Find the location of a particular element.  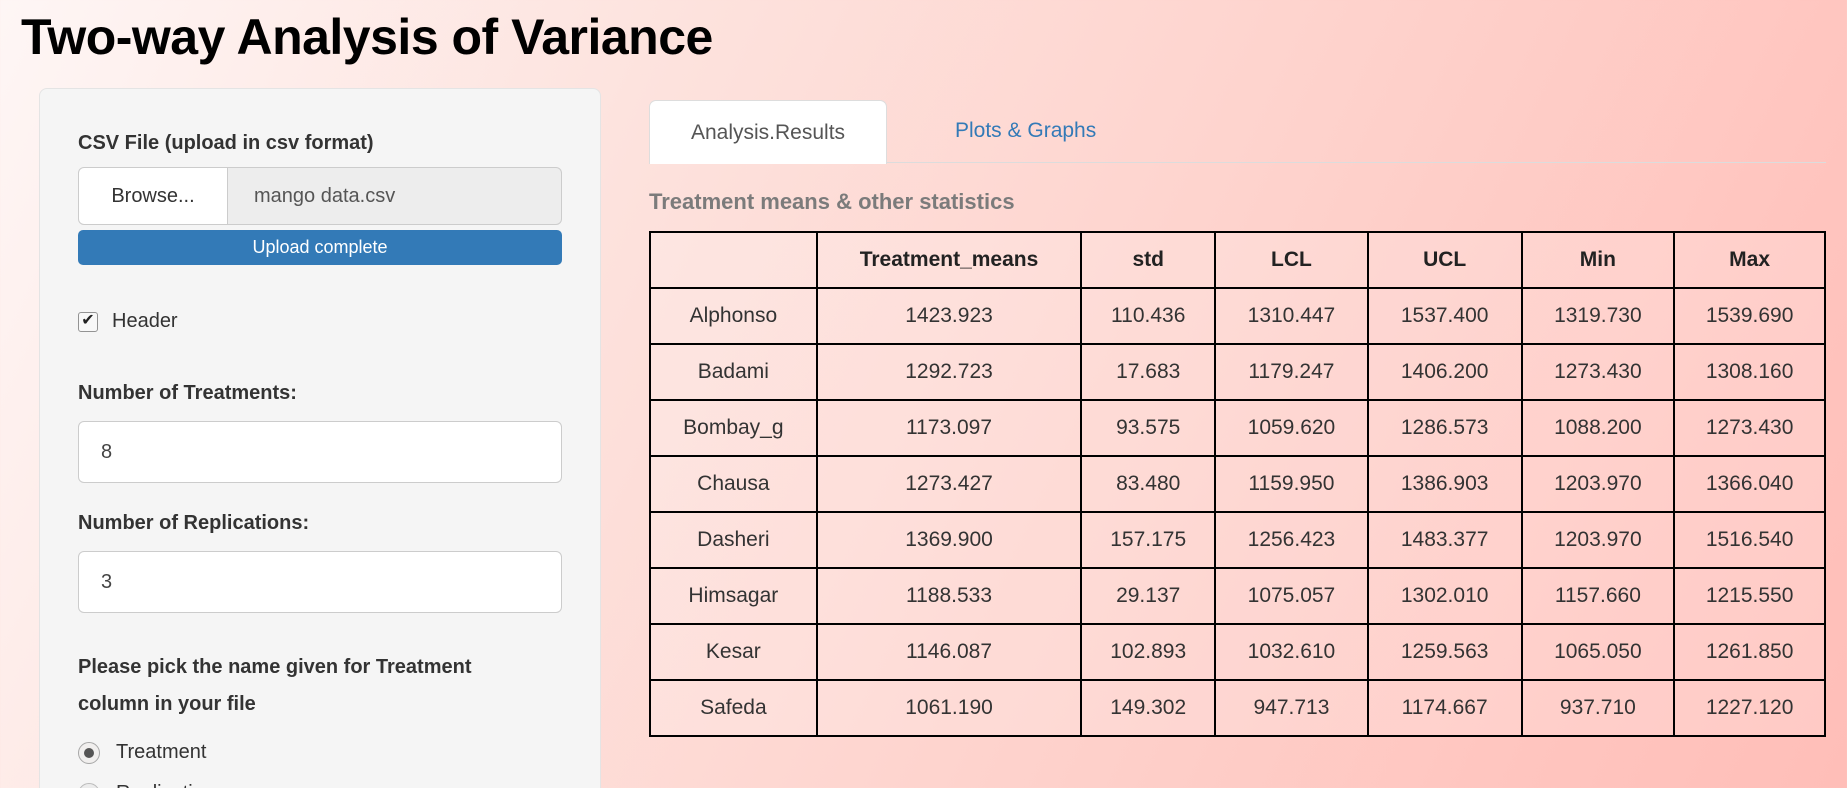

table-cell: 1061.190 is located at coordinates (949, 708).